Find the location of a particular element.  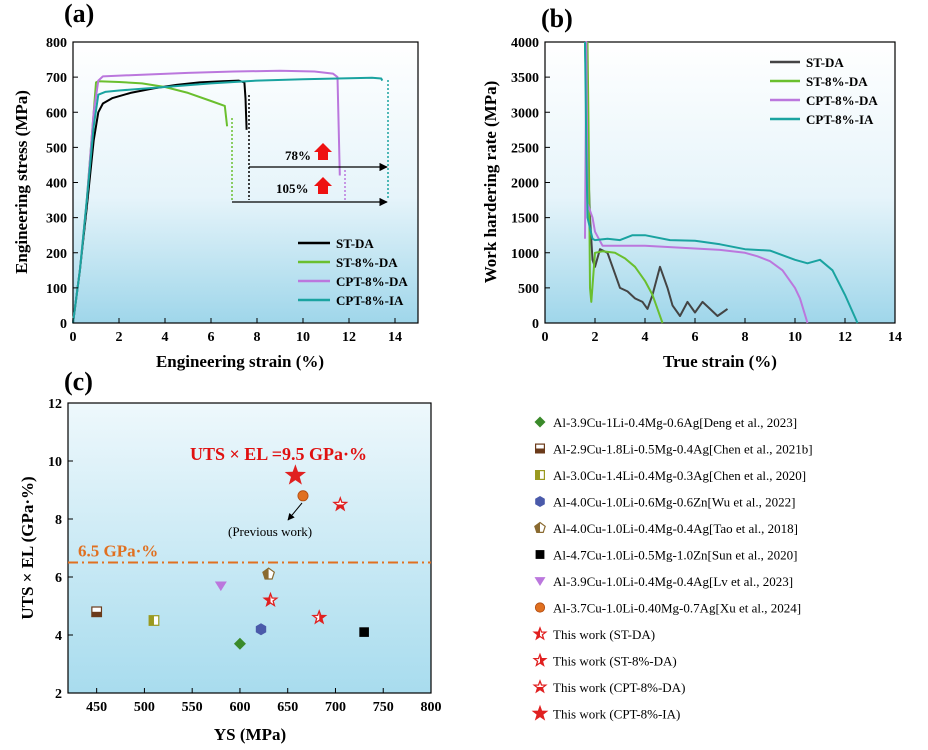

legend-b-st-8-da: ST-8%-DA is located at coordinates (837, 81).